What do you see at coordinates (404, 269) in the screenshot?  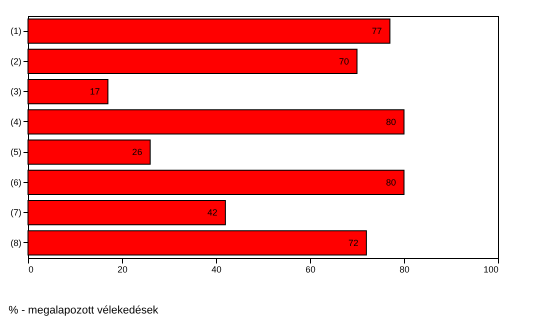 I see `x-tick-label: 80` at bounding box center [404, 269].